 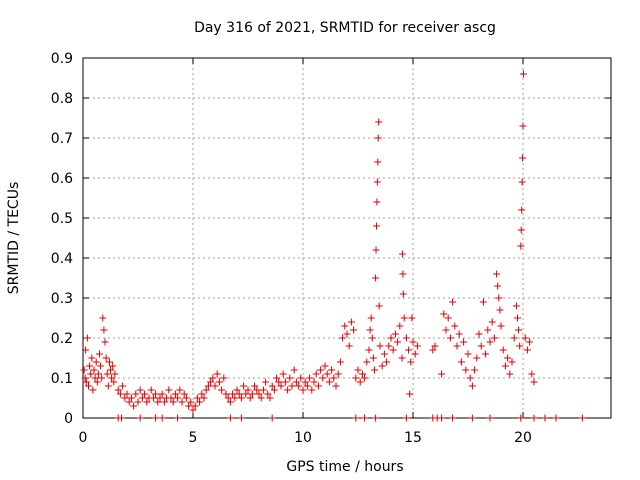 What do you see at coordinates (62, 299) in the screenshot?
I see `y-tick-label: 0.3` at bounding box center [62, 299].